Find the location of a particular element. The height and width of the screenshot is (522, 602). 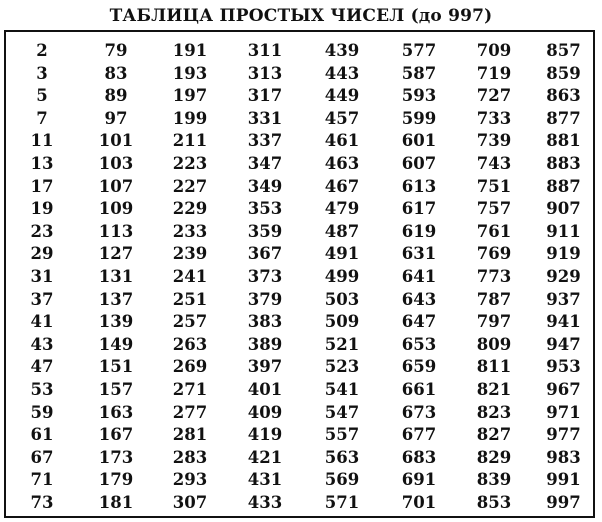

table-cell: 421 is located at coordinates (265, 457).